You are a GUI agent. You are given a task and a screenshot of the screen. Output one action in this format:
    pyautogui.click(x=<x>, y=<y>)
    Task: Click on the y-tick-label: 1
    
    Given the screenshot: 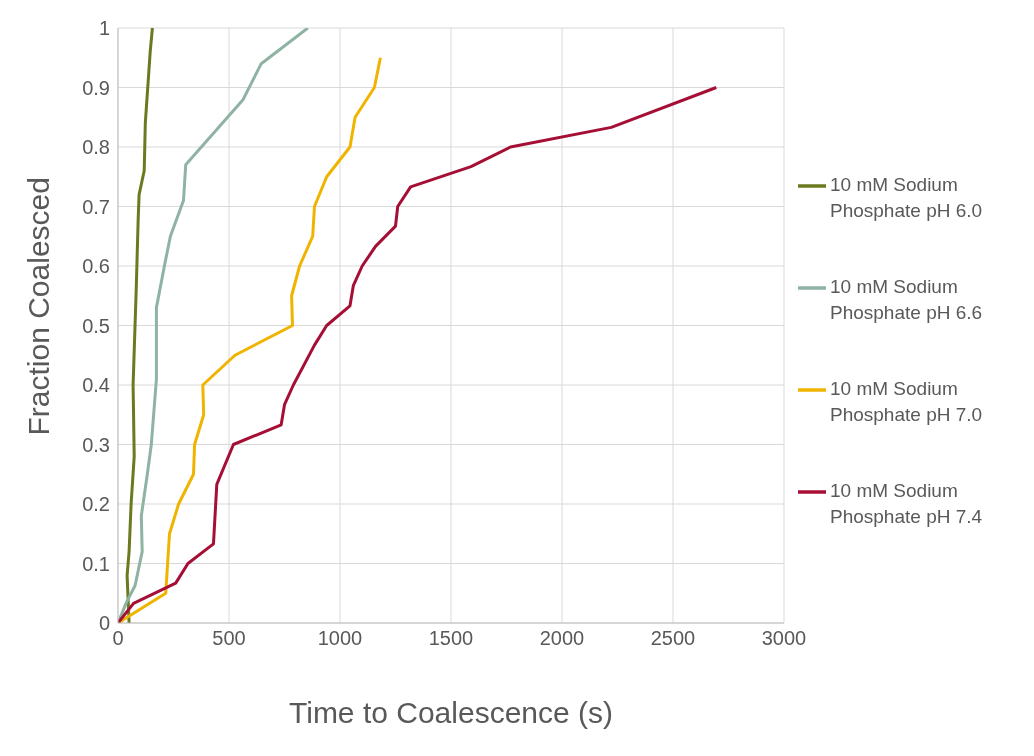 What is the action you would take?
    pyautogui.click(x=104, y=28)
    